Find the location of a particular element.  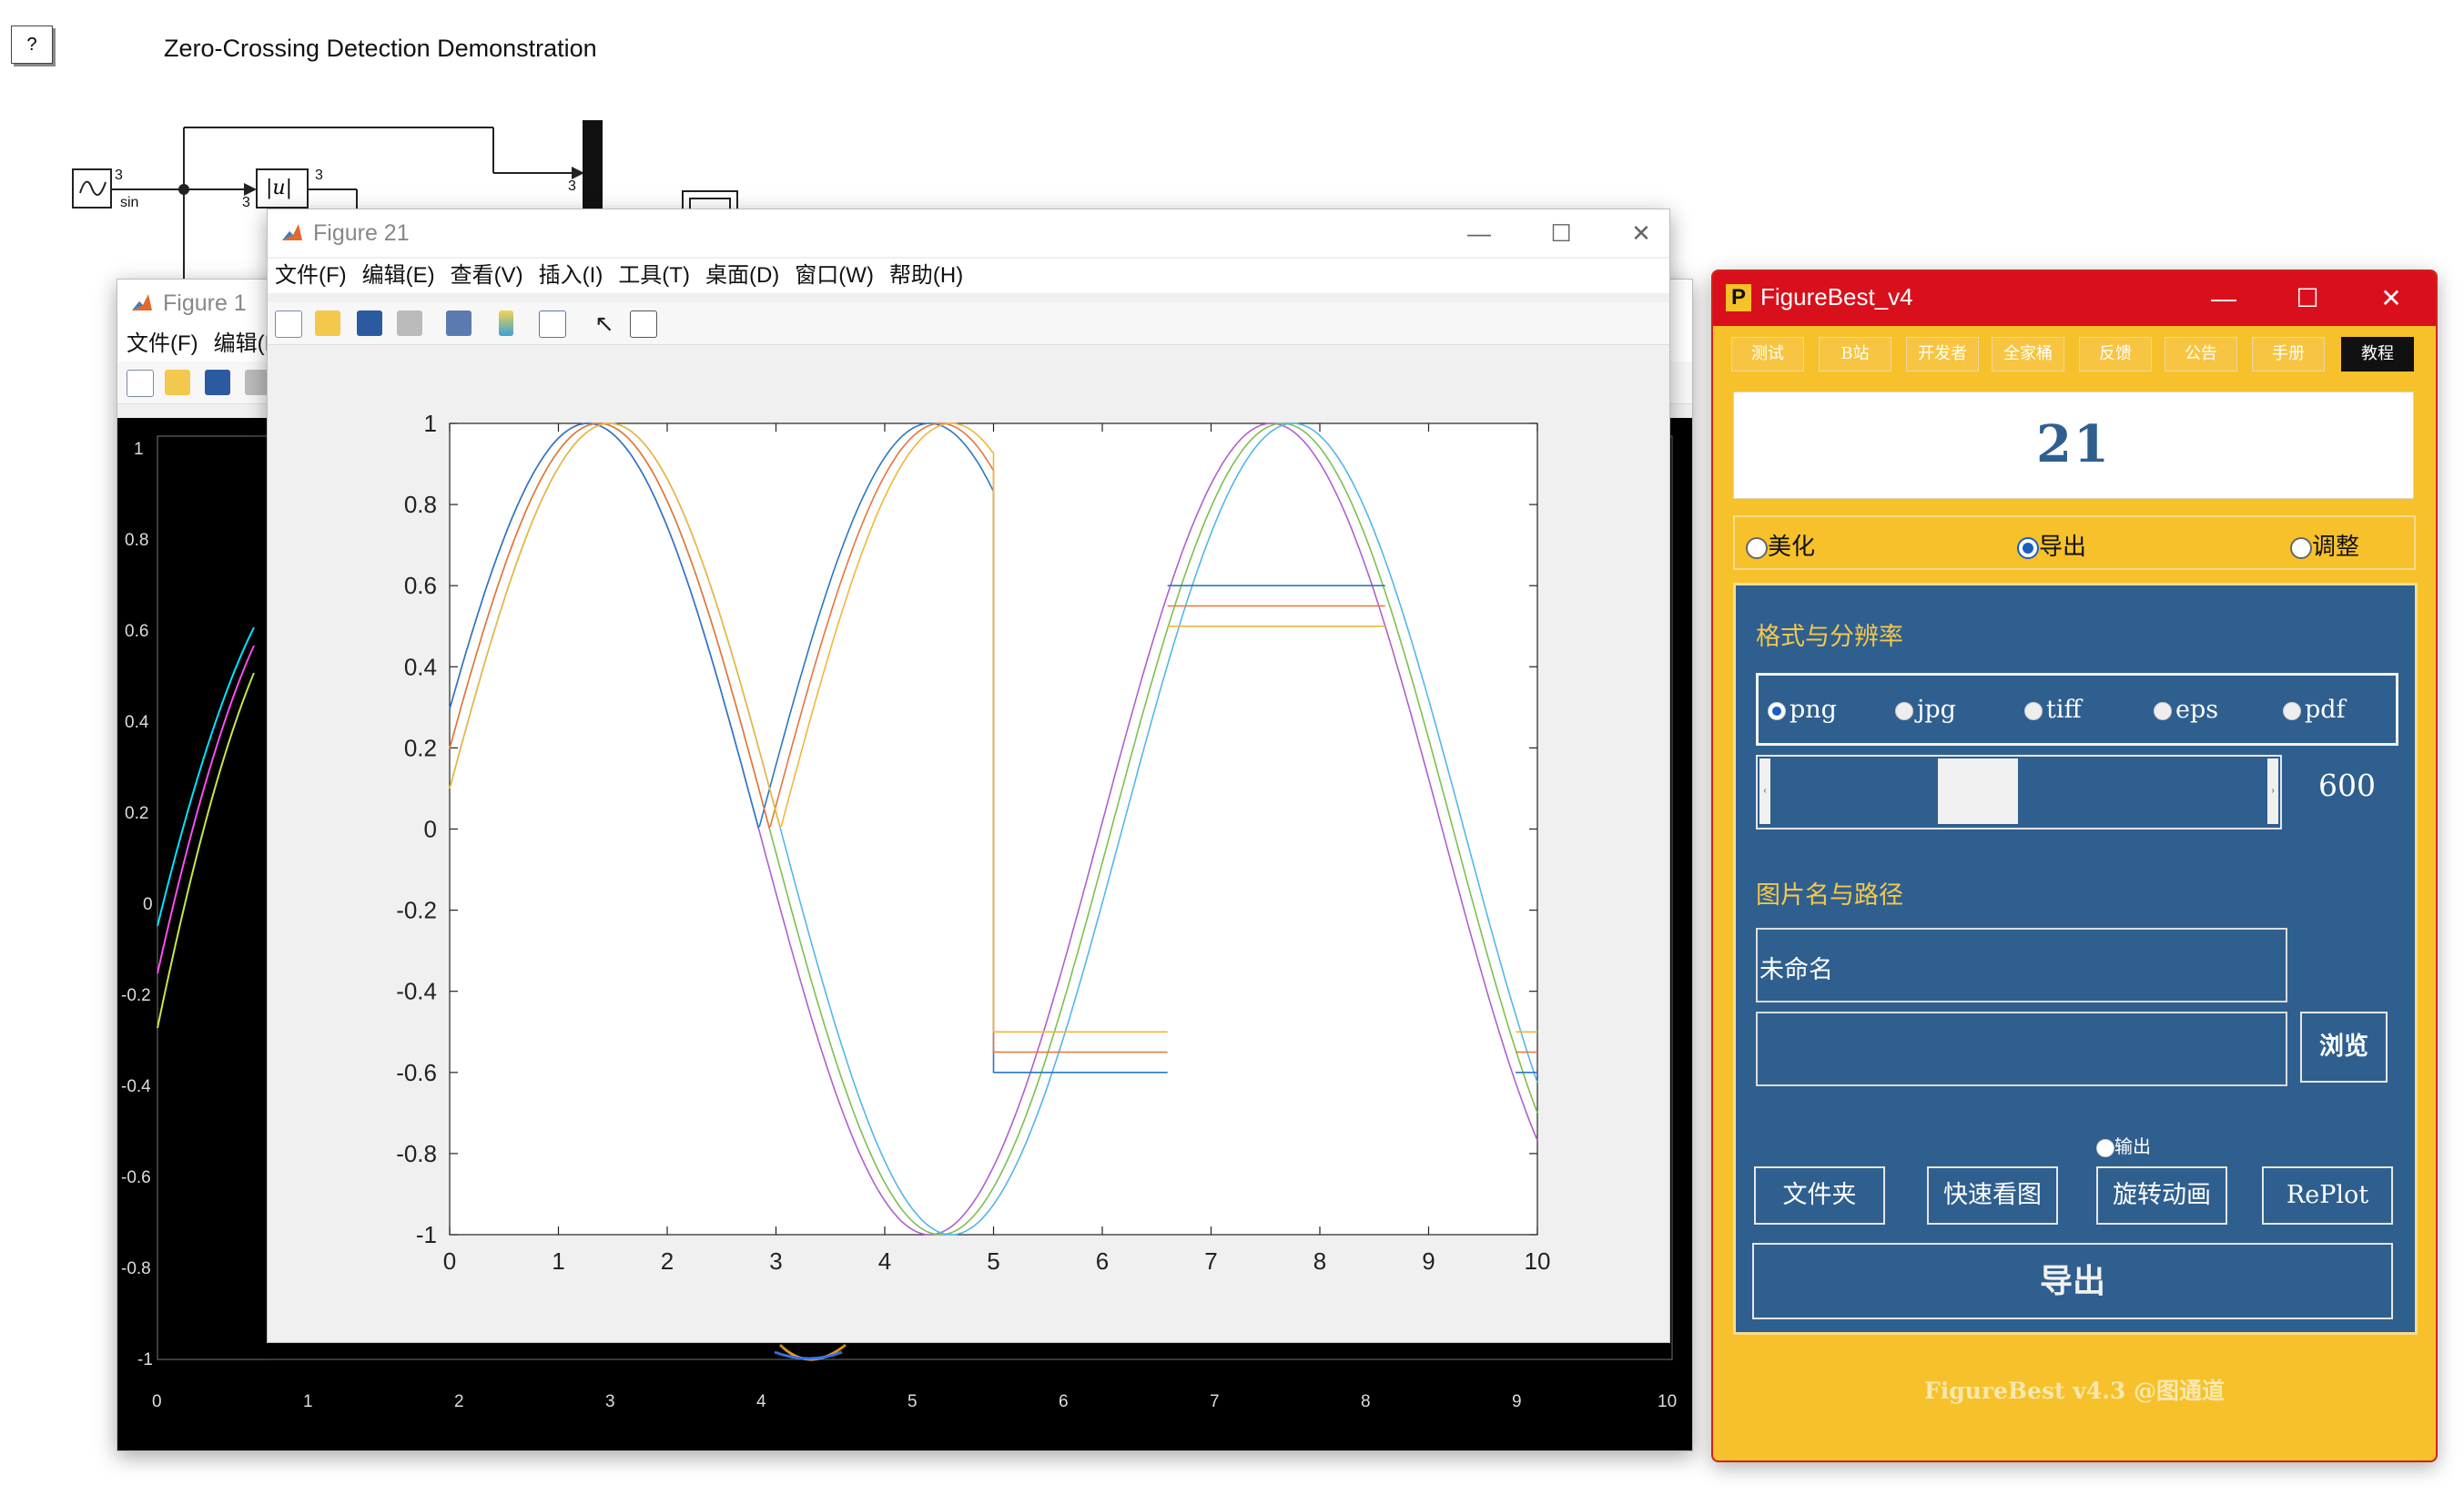

quick-view-button: 快速看图 is located at coordinates (1992, 1195).